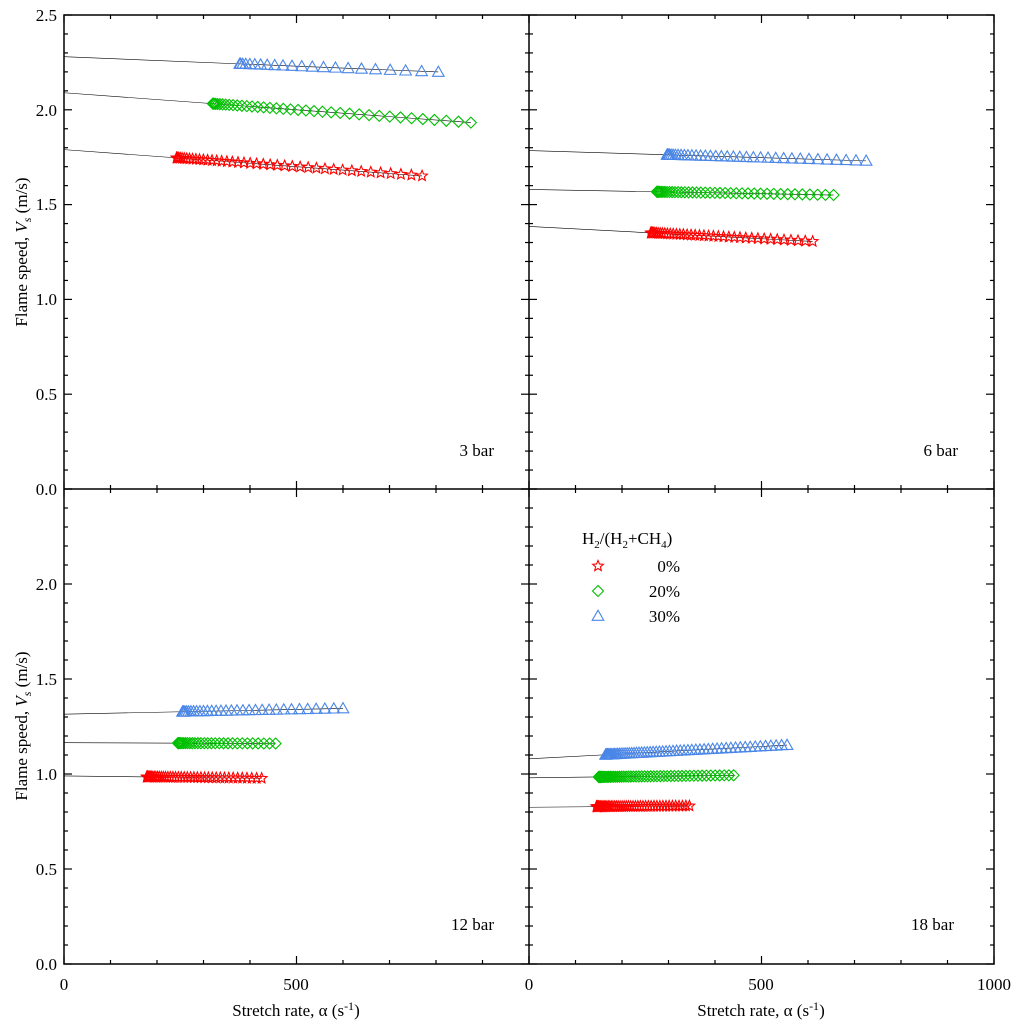  What do you see at coordinates (243, 163) in the screenshot?
I see `fit-line-h0` at bounding box center [243, 163].